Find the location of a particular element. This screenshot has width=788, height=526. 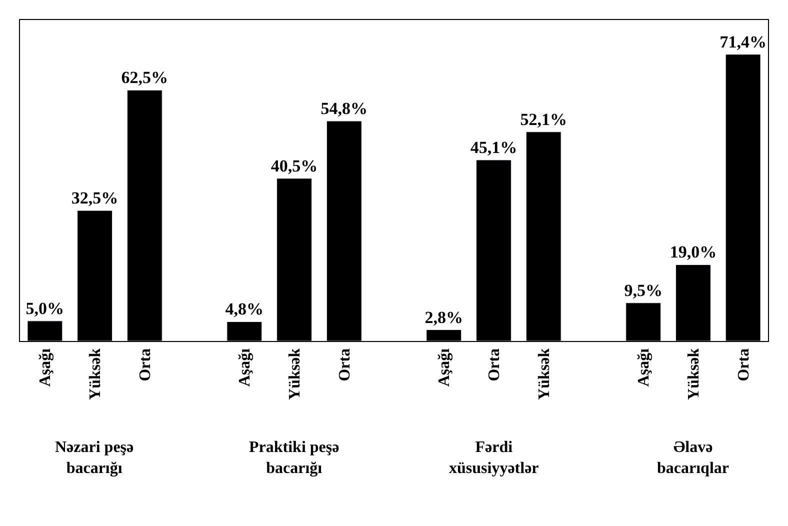

data-label: 5,0% is located at coordinates (45, 308).